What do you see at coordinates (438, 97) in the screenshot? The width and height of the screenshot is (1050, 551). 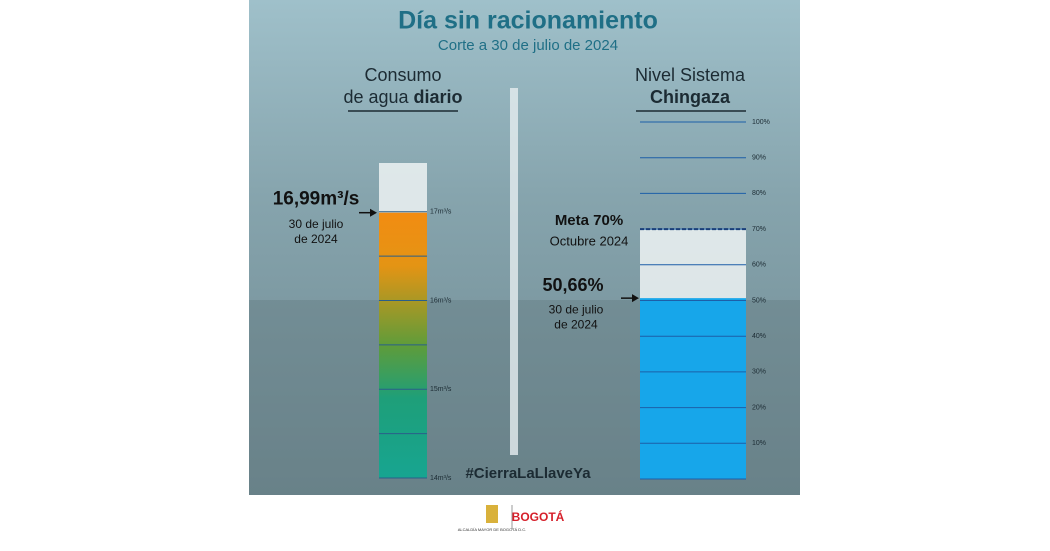 I see `heading-part: diario` at bounding box center [438, 97].